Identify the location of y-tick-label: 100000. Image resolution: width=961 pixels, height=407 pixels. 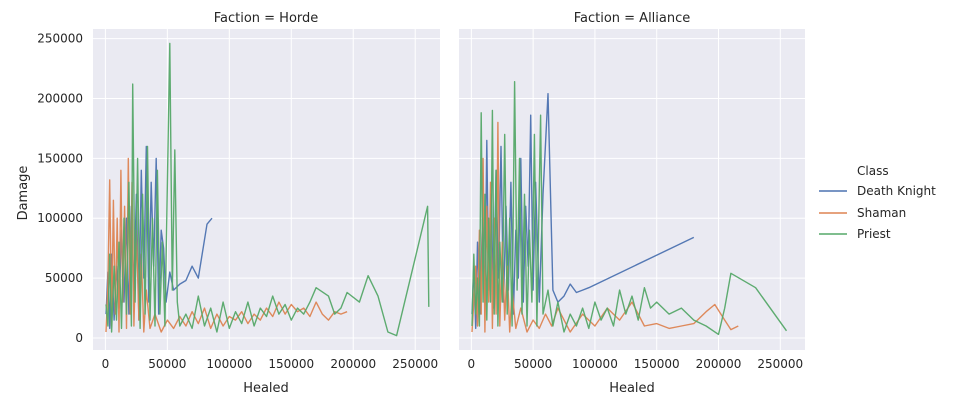
(60, 218).